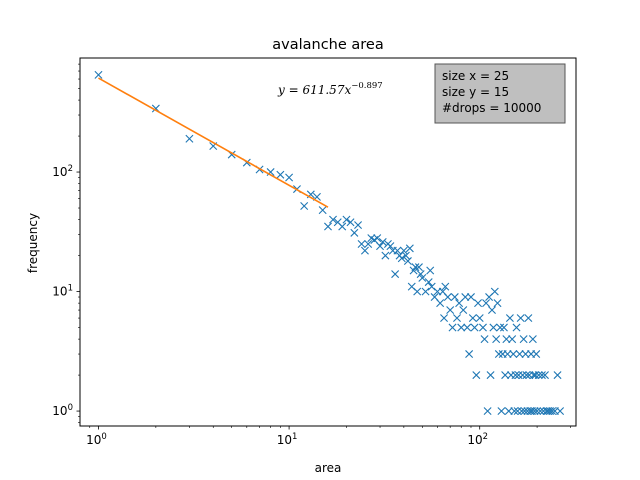 Image resolution: width=640 pixels, height=480 pixels. Describe the element at coordinates (477, 439) in the screenshot. I see `x-tick-label: 102` at that location.